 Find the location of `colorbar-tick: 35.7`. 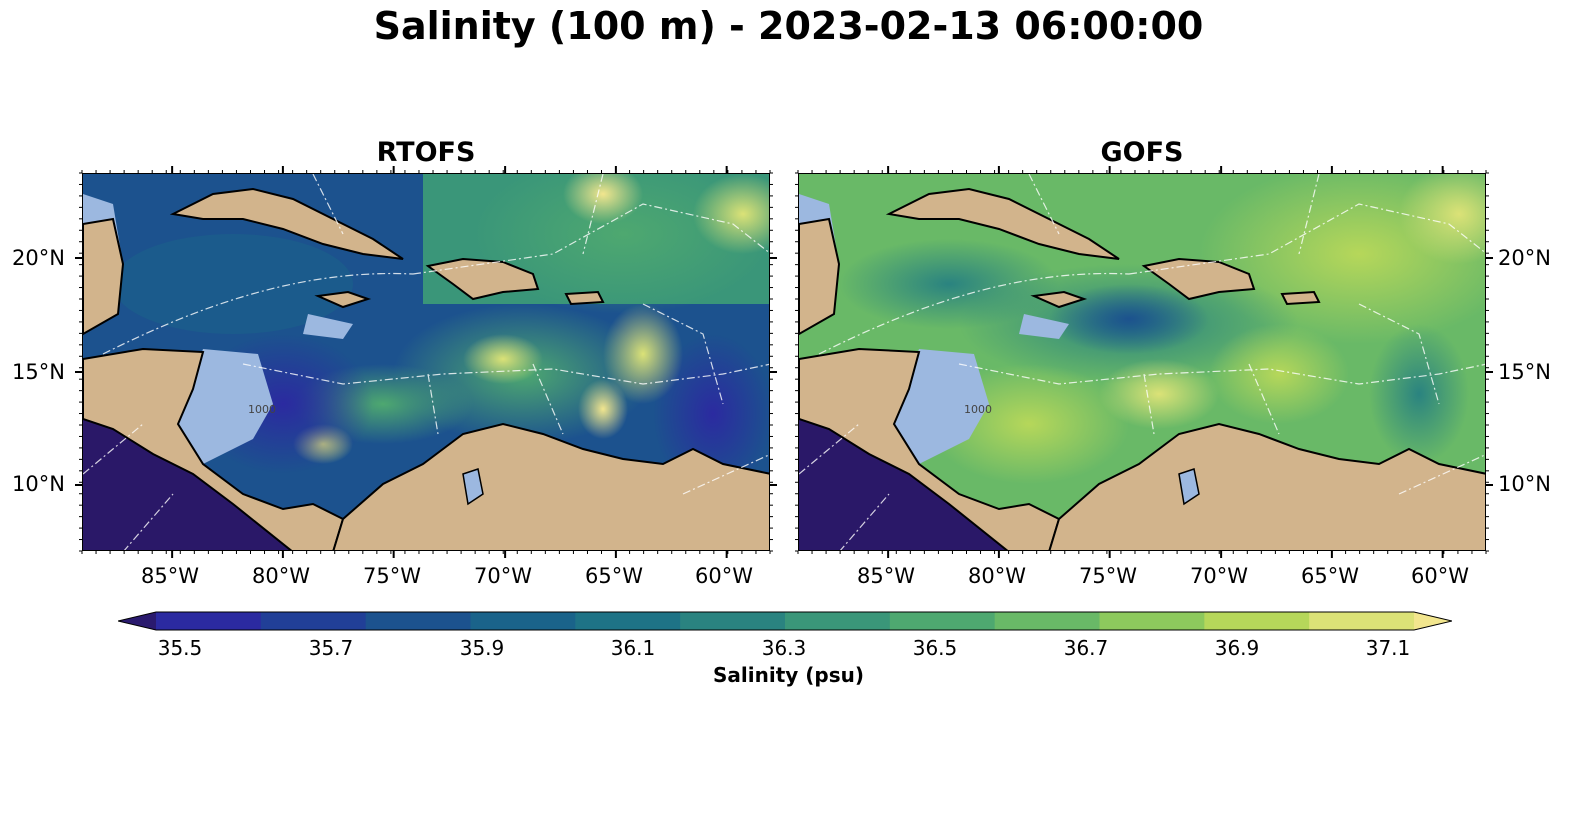

colorbar-tick: 35.7 is located at coordinates (331, 648).